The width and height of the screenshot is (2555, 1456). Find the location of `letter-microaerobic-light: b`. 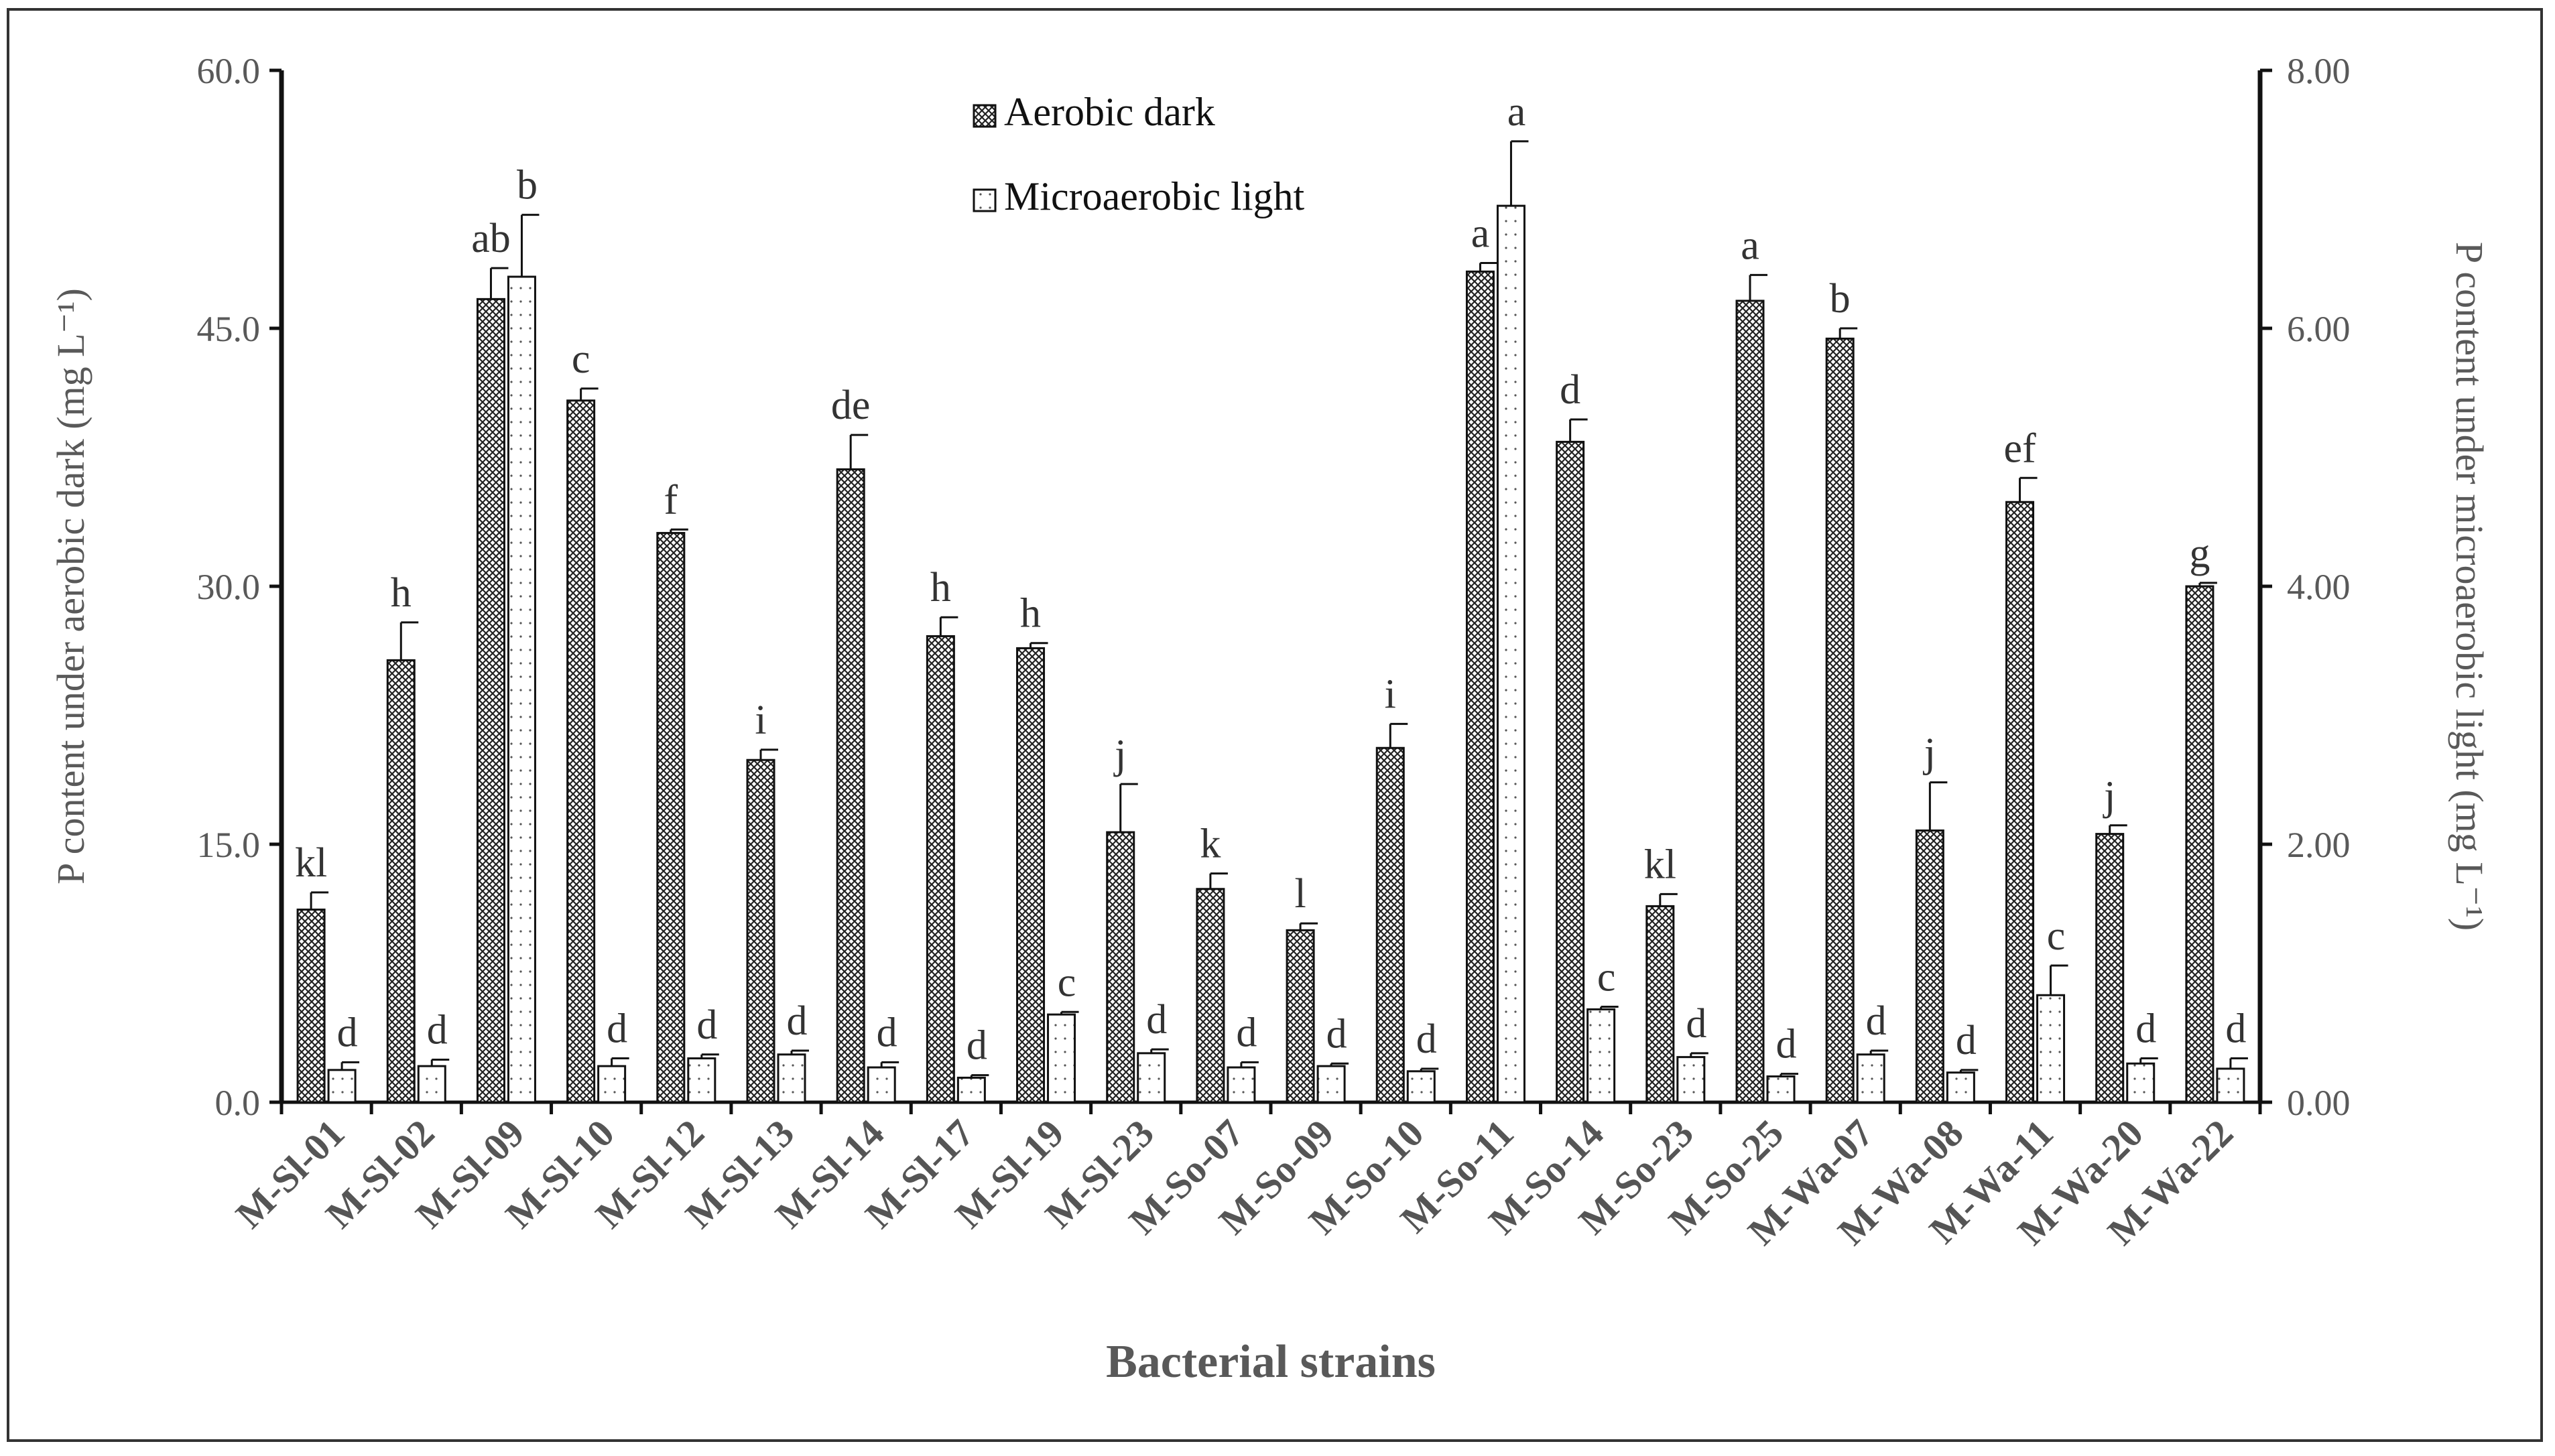

letter-microaerobic-light: b is located at coordinates (527, 185).